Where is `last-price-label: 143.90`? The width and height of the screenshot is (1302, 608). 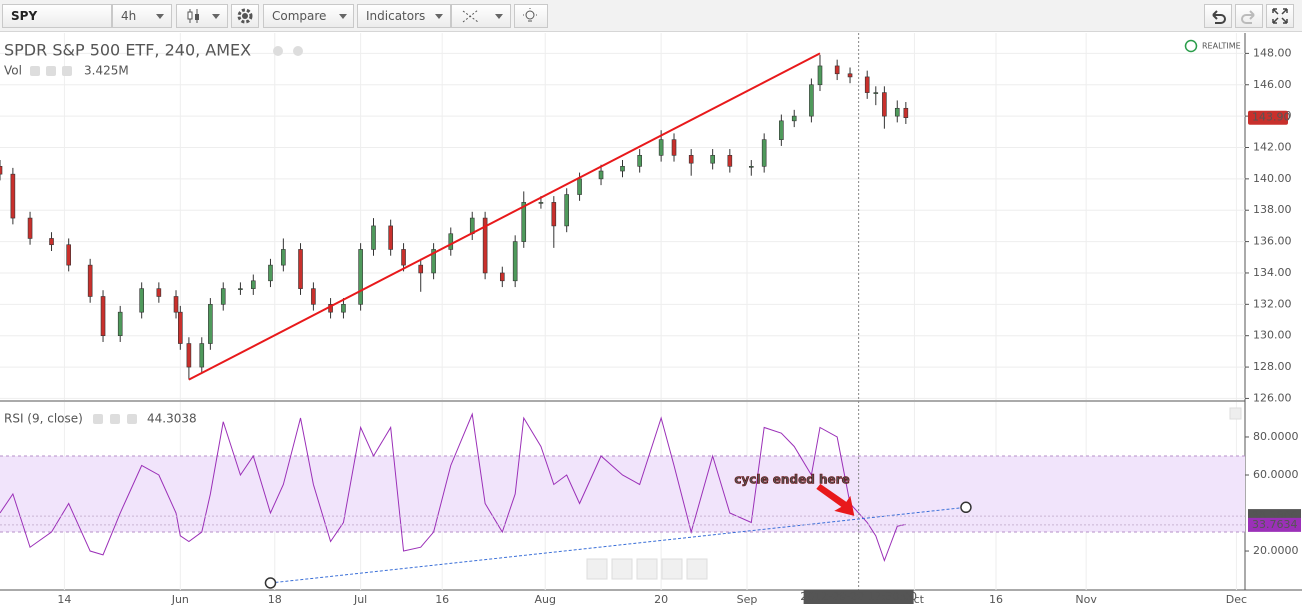
last-price-label: 143.90 is located at coordinates (1271, 117).